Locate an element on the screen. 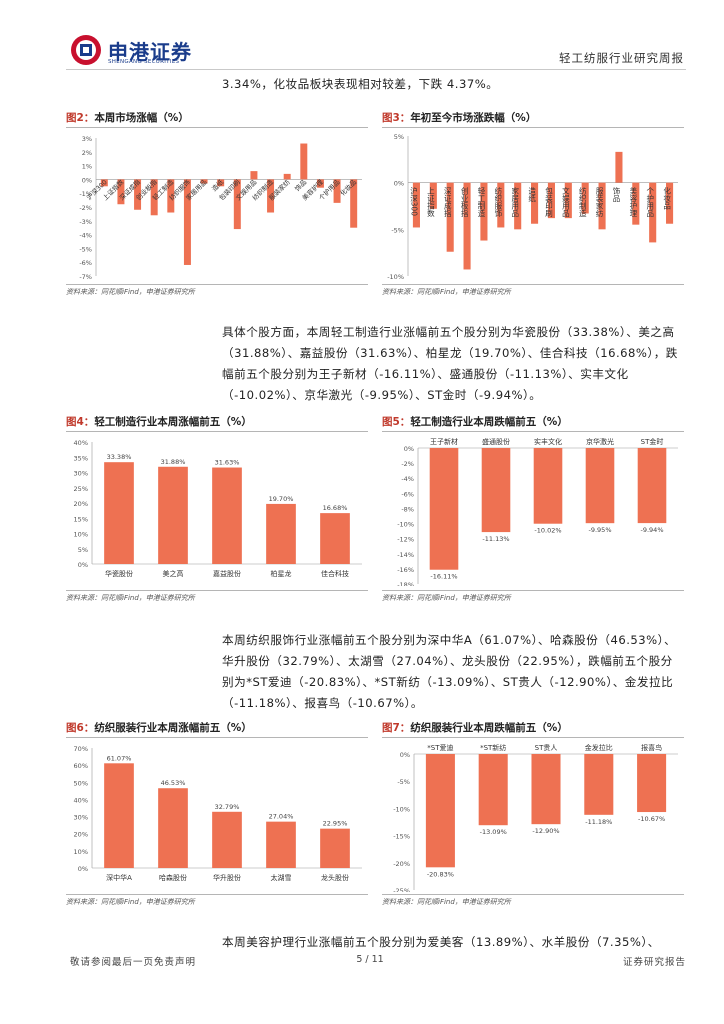 This screenshot has height=1024, width=724. y-tick-label: -14% is located at coordinates (405, 555).